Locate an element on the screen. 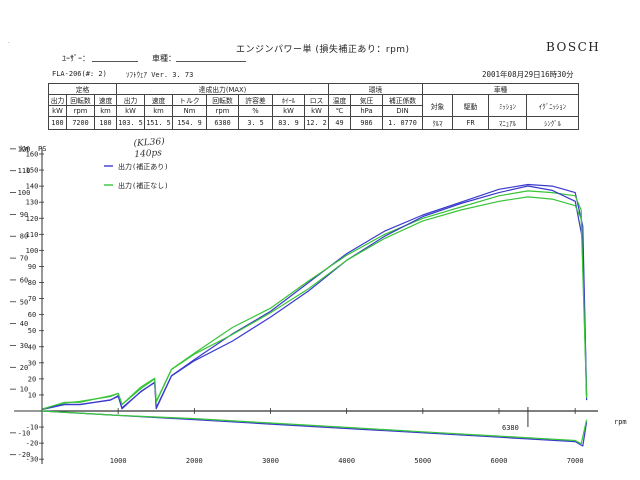 This screenshot has height=480, width=640. kw-tick-label: 110 is located at coordinates (24, 171).